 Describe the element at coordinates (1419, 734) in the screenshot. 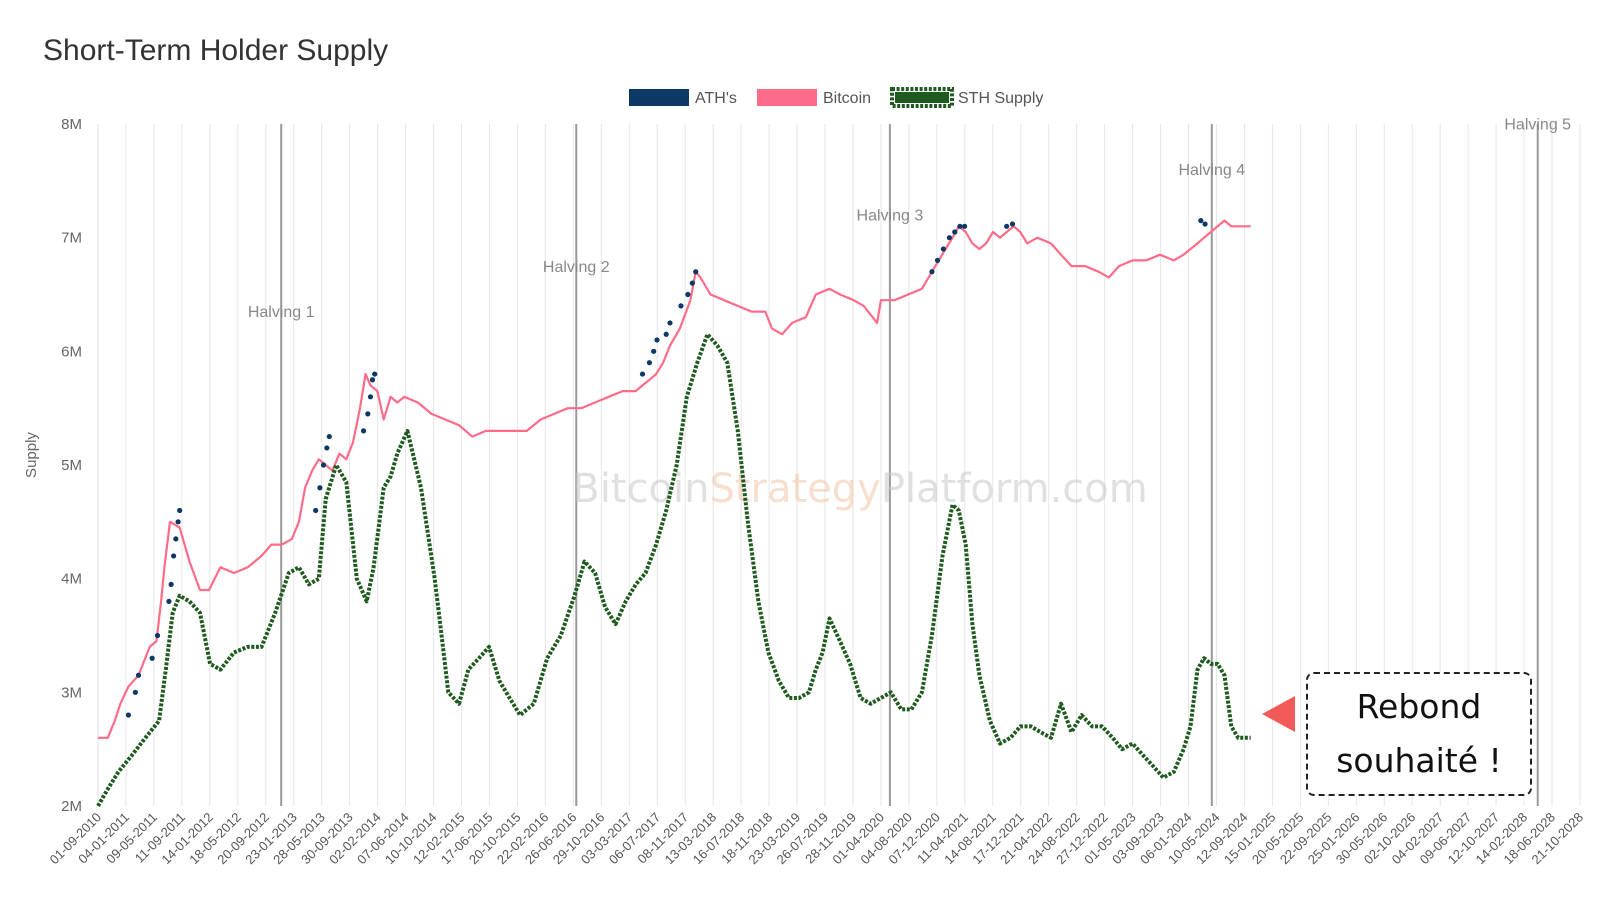

I see `annotation-callout: Rebond souhaité !` at that location.